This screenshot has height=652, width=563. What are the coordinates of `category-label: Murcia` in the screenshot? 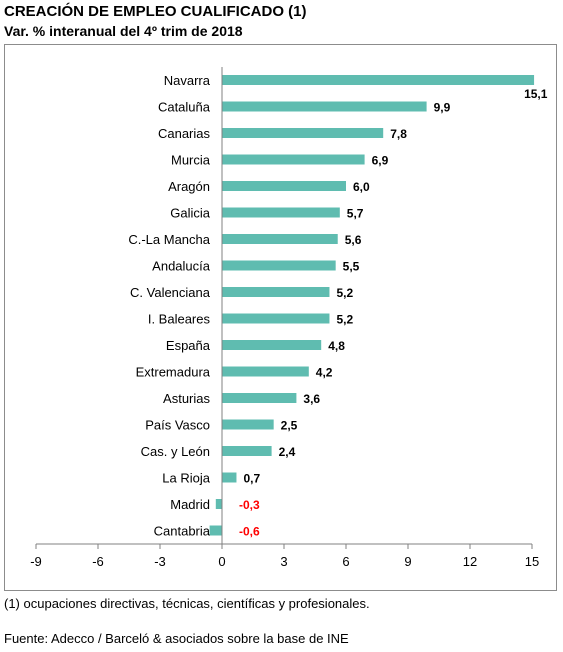 It's located at (191, 160).